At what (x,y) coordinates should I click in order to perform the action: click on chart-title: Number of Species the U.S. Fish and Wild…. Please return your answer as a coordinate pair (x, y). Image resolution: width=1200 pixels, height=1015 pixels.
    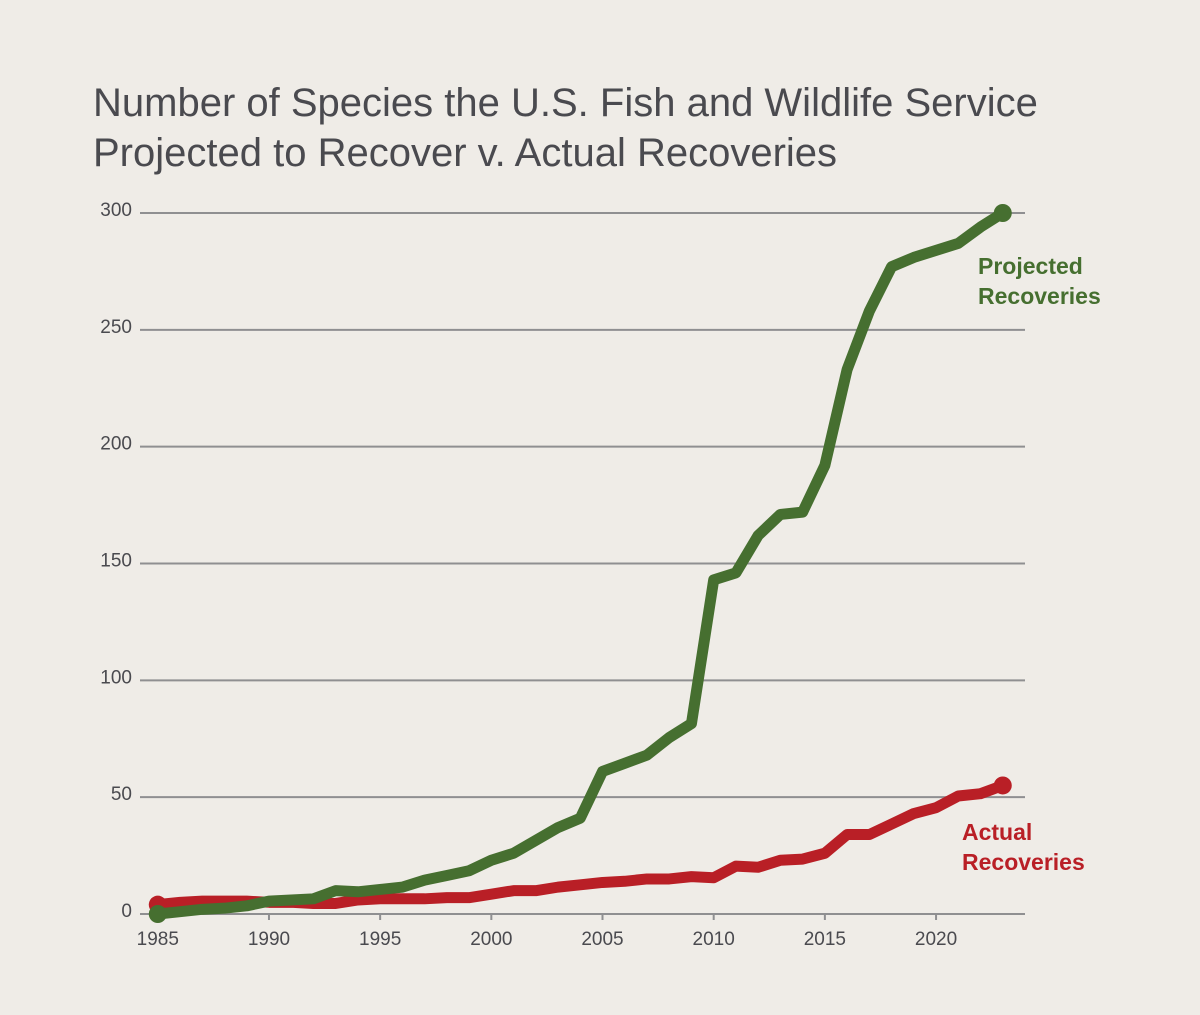
    Looking at the image, I should click on (565, 128).